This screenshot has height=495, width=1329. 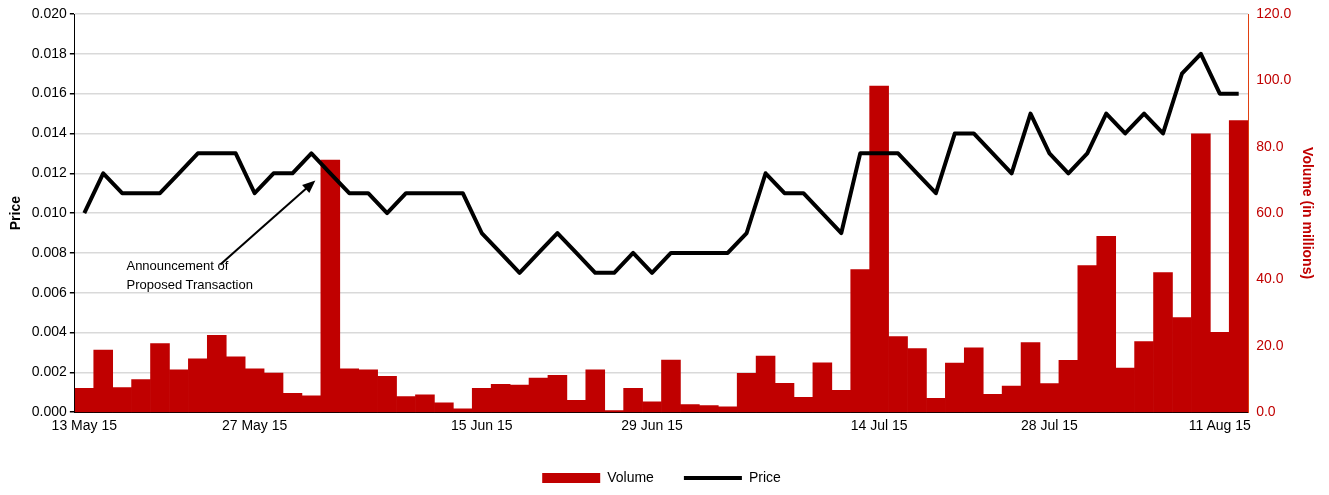 I want to click on x-tick-label: 28 Jul 15, so click(x=1050, y=425).